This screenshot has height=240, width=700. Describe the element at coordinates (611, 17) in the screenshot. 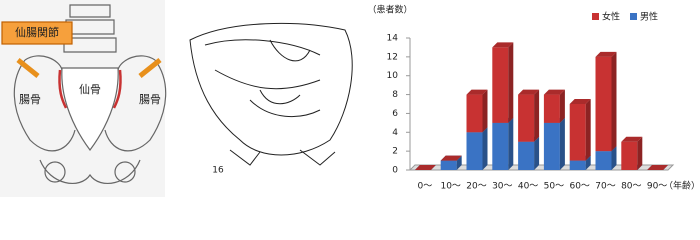

I see `legend-label: 女性` at that location.